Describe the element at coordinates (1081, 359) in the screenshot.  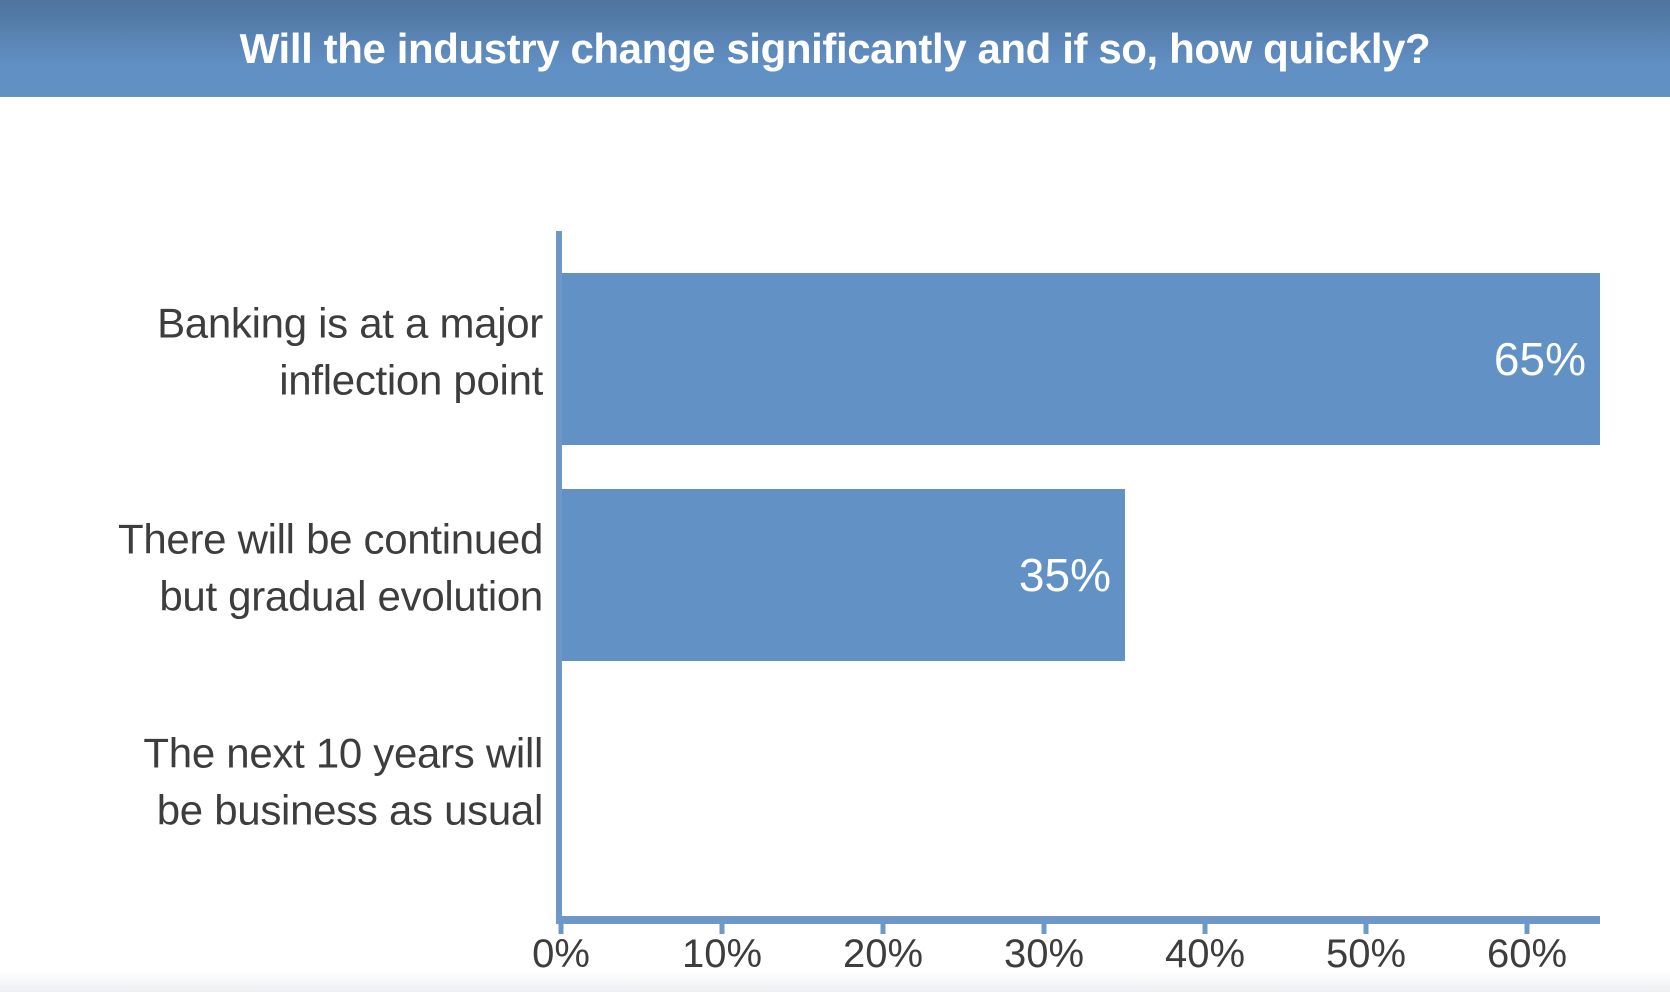
I see `bar-inflection-point: 65%` at that location.